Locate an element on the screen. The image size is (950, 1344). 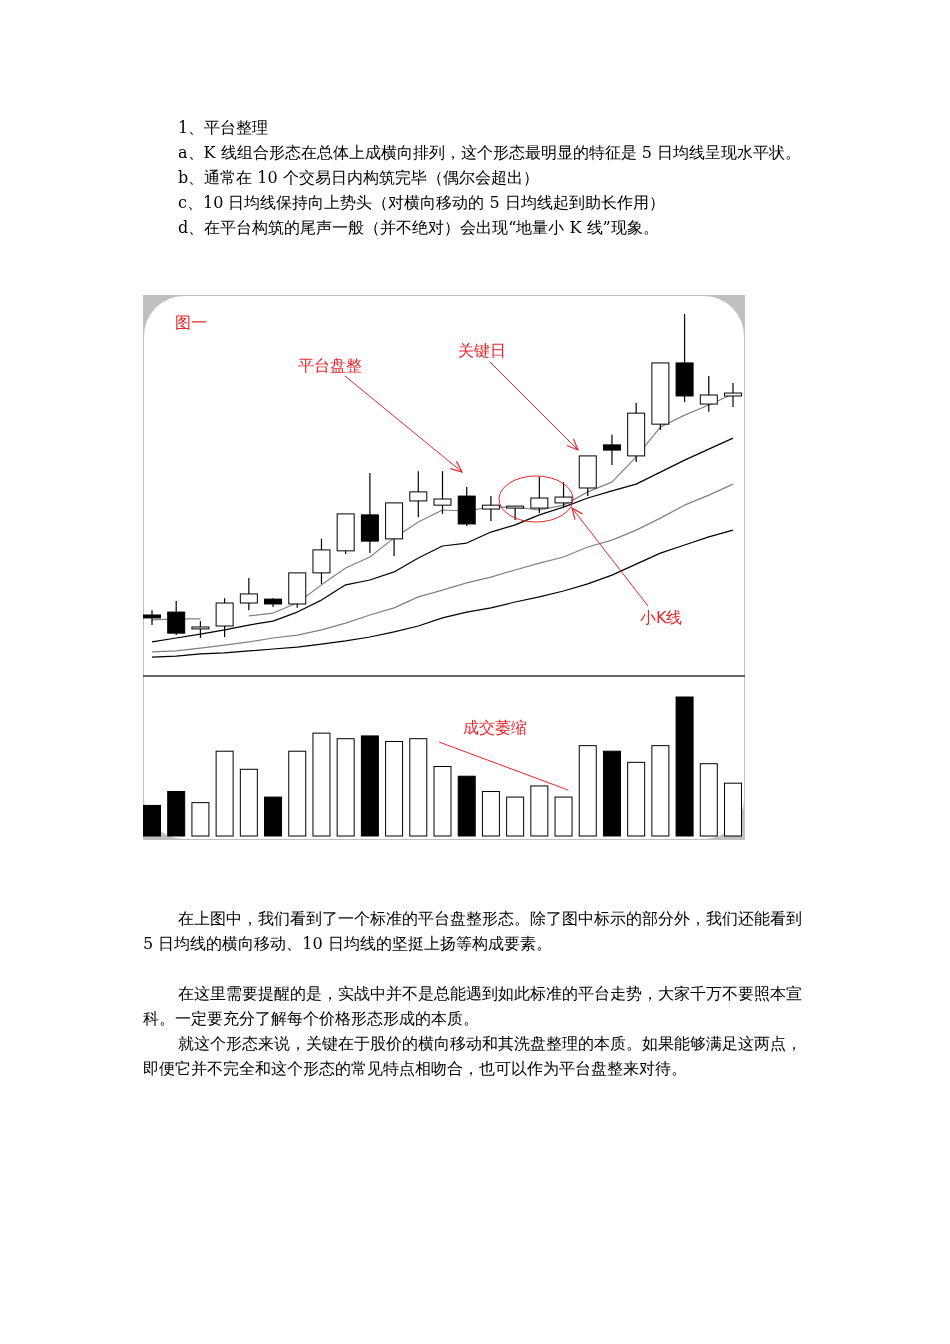
annotation: 图一 is located at coordinates (191, 322).